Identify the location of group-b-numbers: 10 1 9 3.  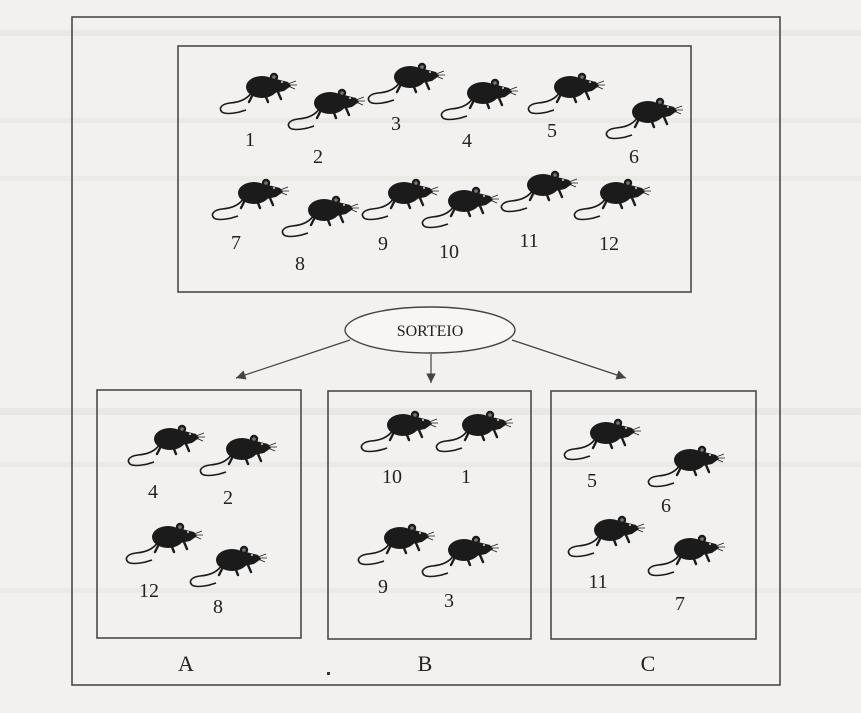
(424, 539).